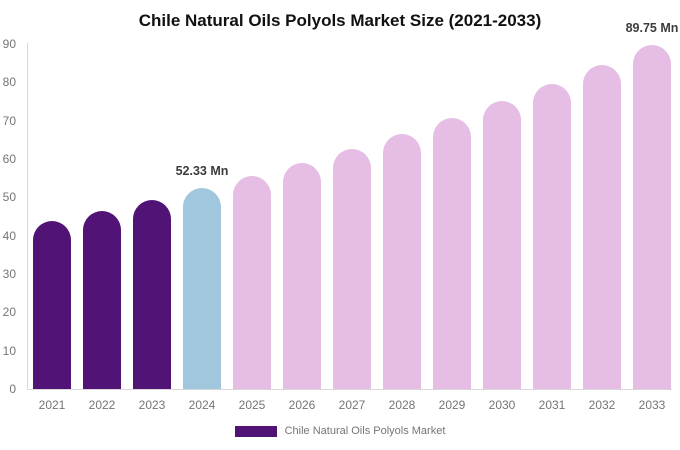 The width and height of the screenshot is (680, 450). What do you see at coordinates (552, 236) in the screenshot?
I see `bar-2031` at bounding box center [552, 236].